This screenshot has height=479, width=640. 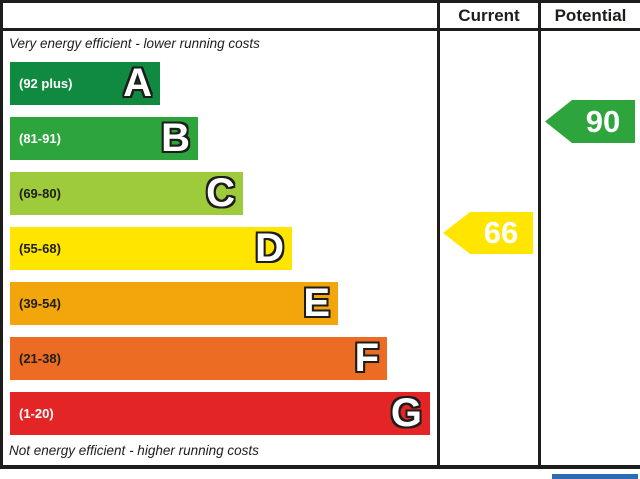 What do you see at coordinates (269, 248) in the screenshot?
I see `band-d-letter: D` at bounding box center [269, 248].